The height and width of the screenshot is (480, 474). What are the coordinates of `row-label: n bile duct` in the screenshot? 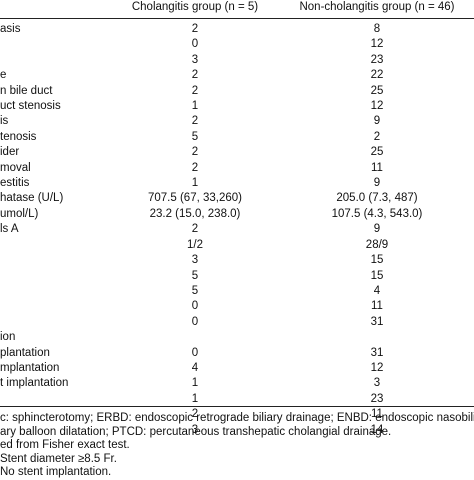 It's located at (26, 90).